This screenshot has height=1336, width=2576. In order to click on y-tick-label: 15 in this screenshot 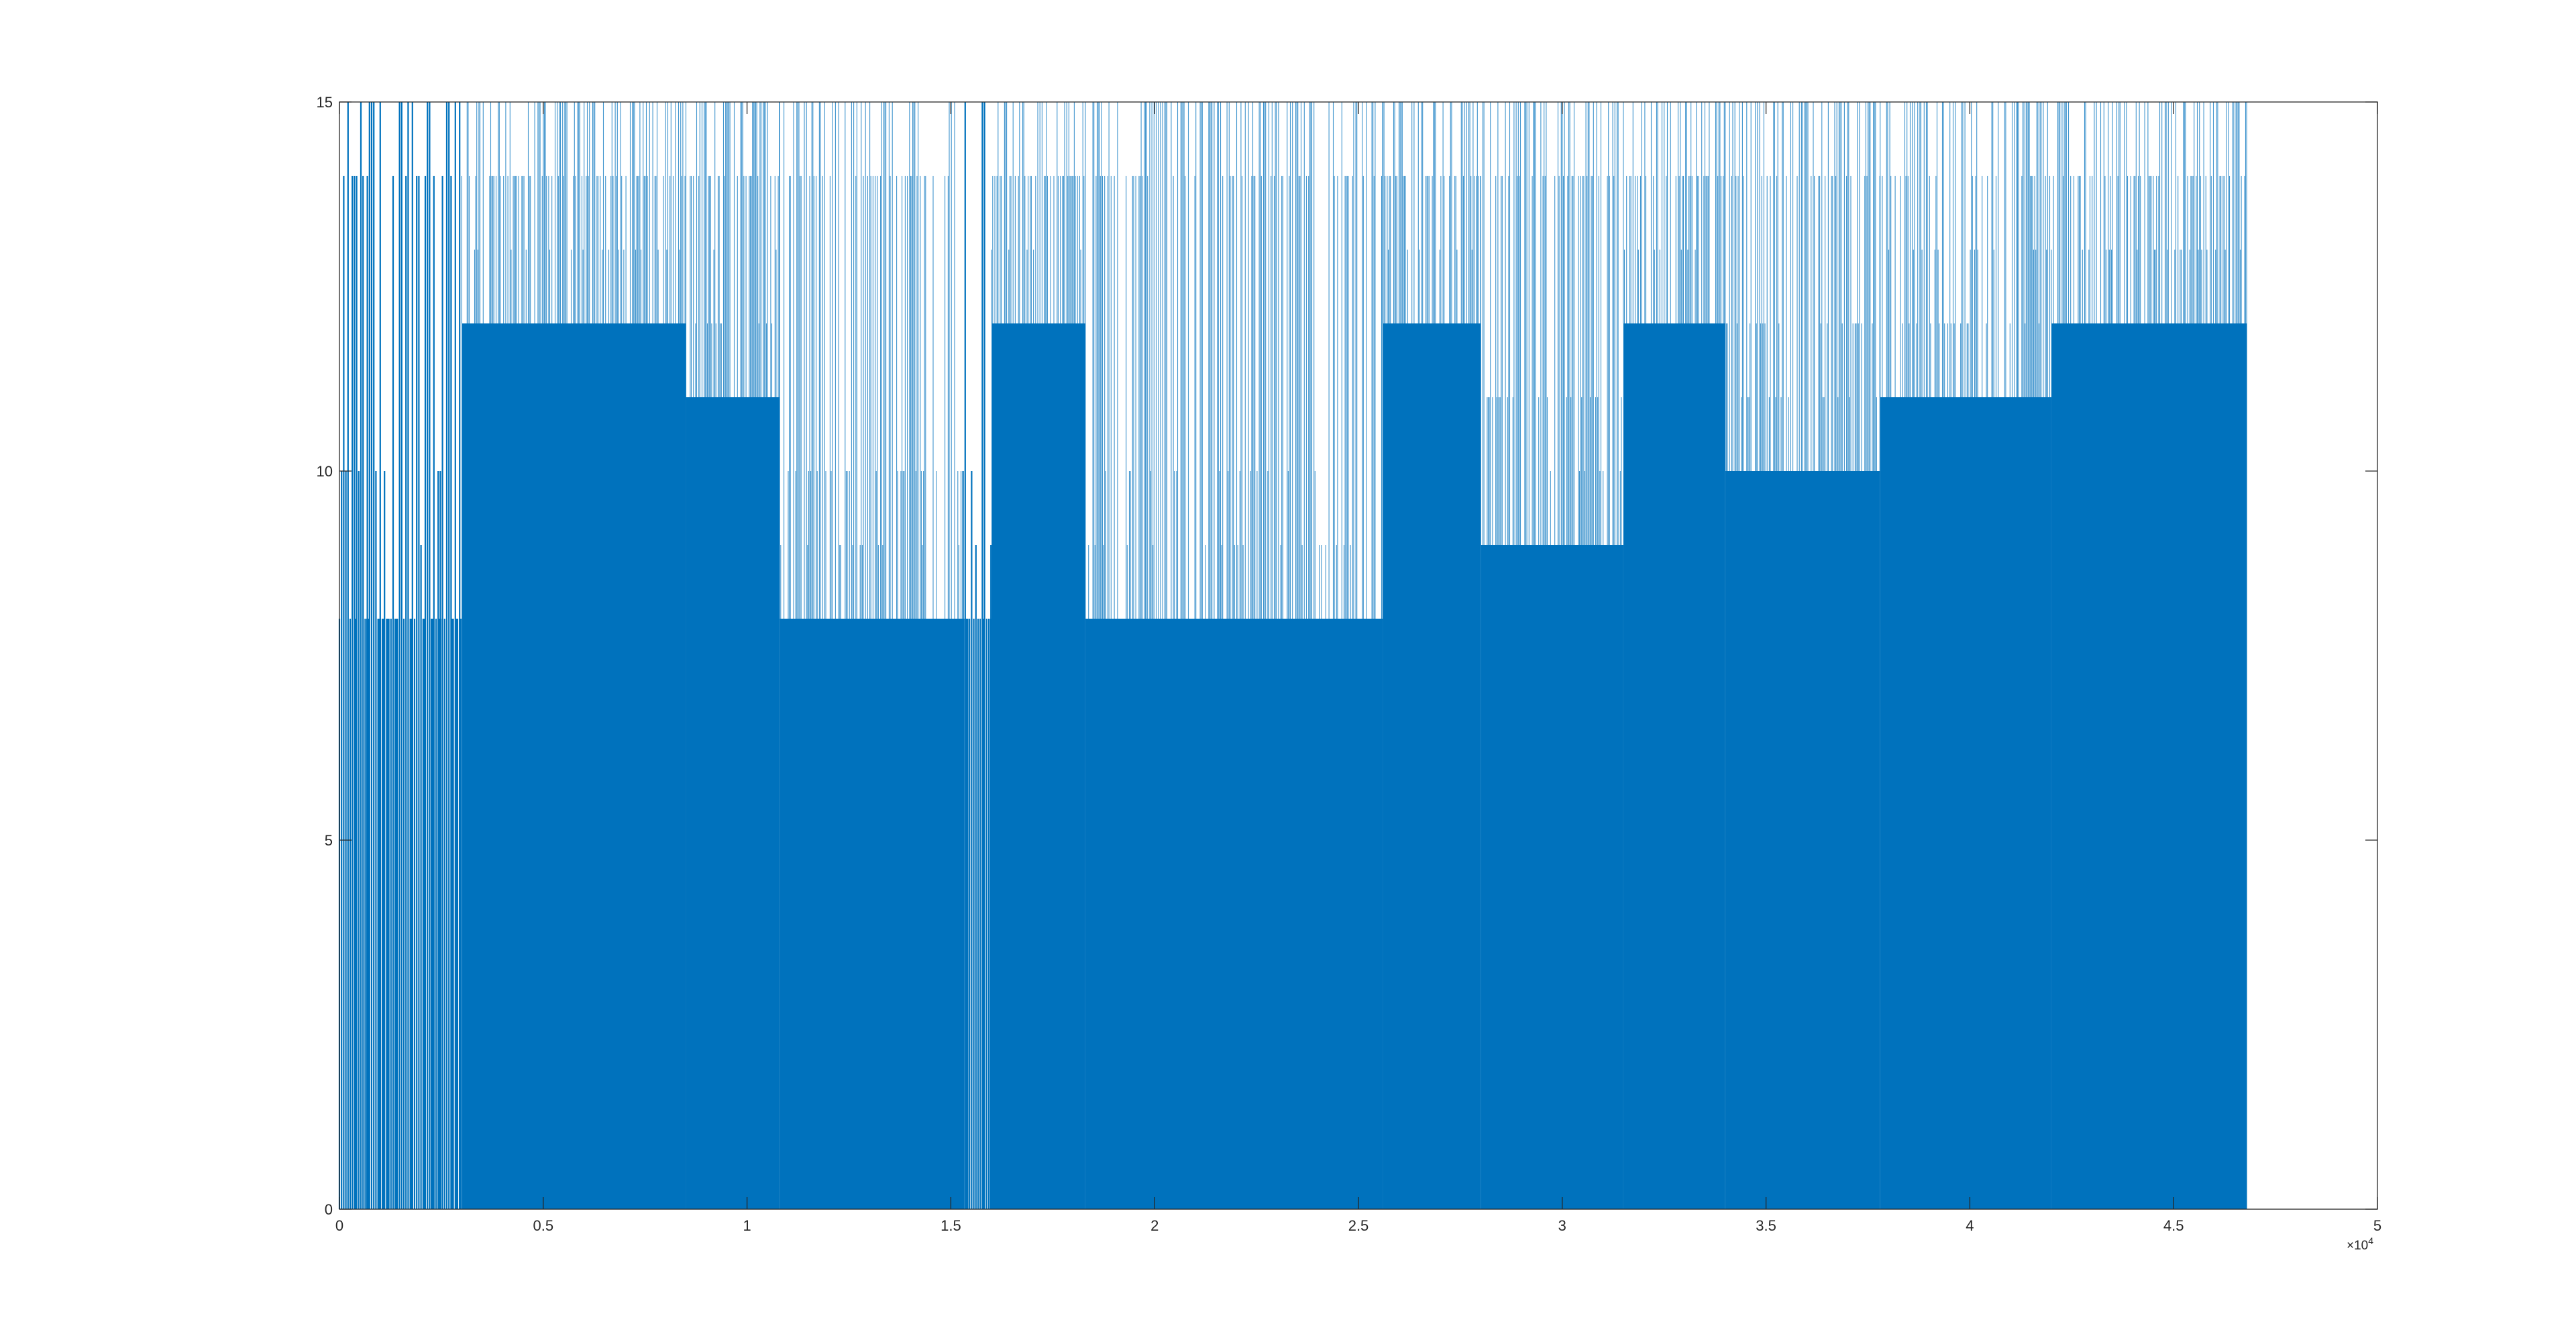, I will do `click(325, 103)`.